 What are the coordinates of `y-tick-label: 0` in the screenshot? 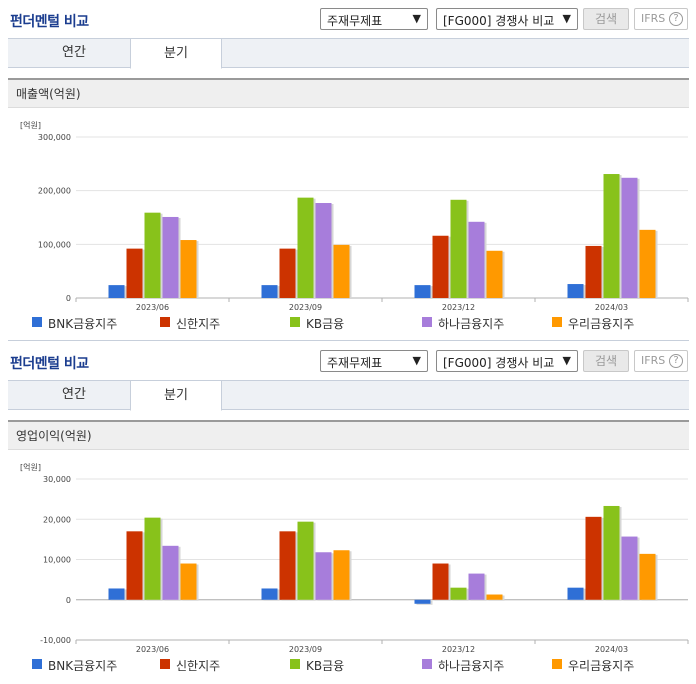 It's located at (68, 600).